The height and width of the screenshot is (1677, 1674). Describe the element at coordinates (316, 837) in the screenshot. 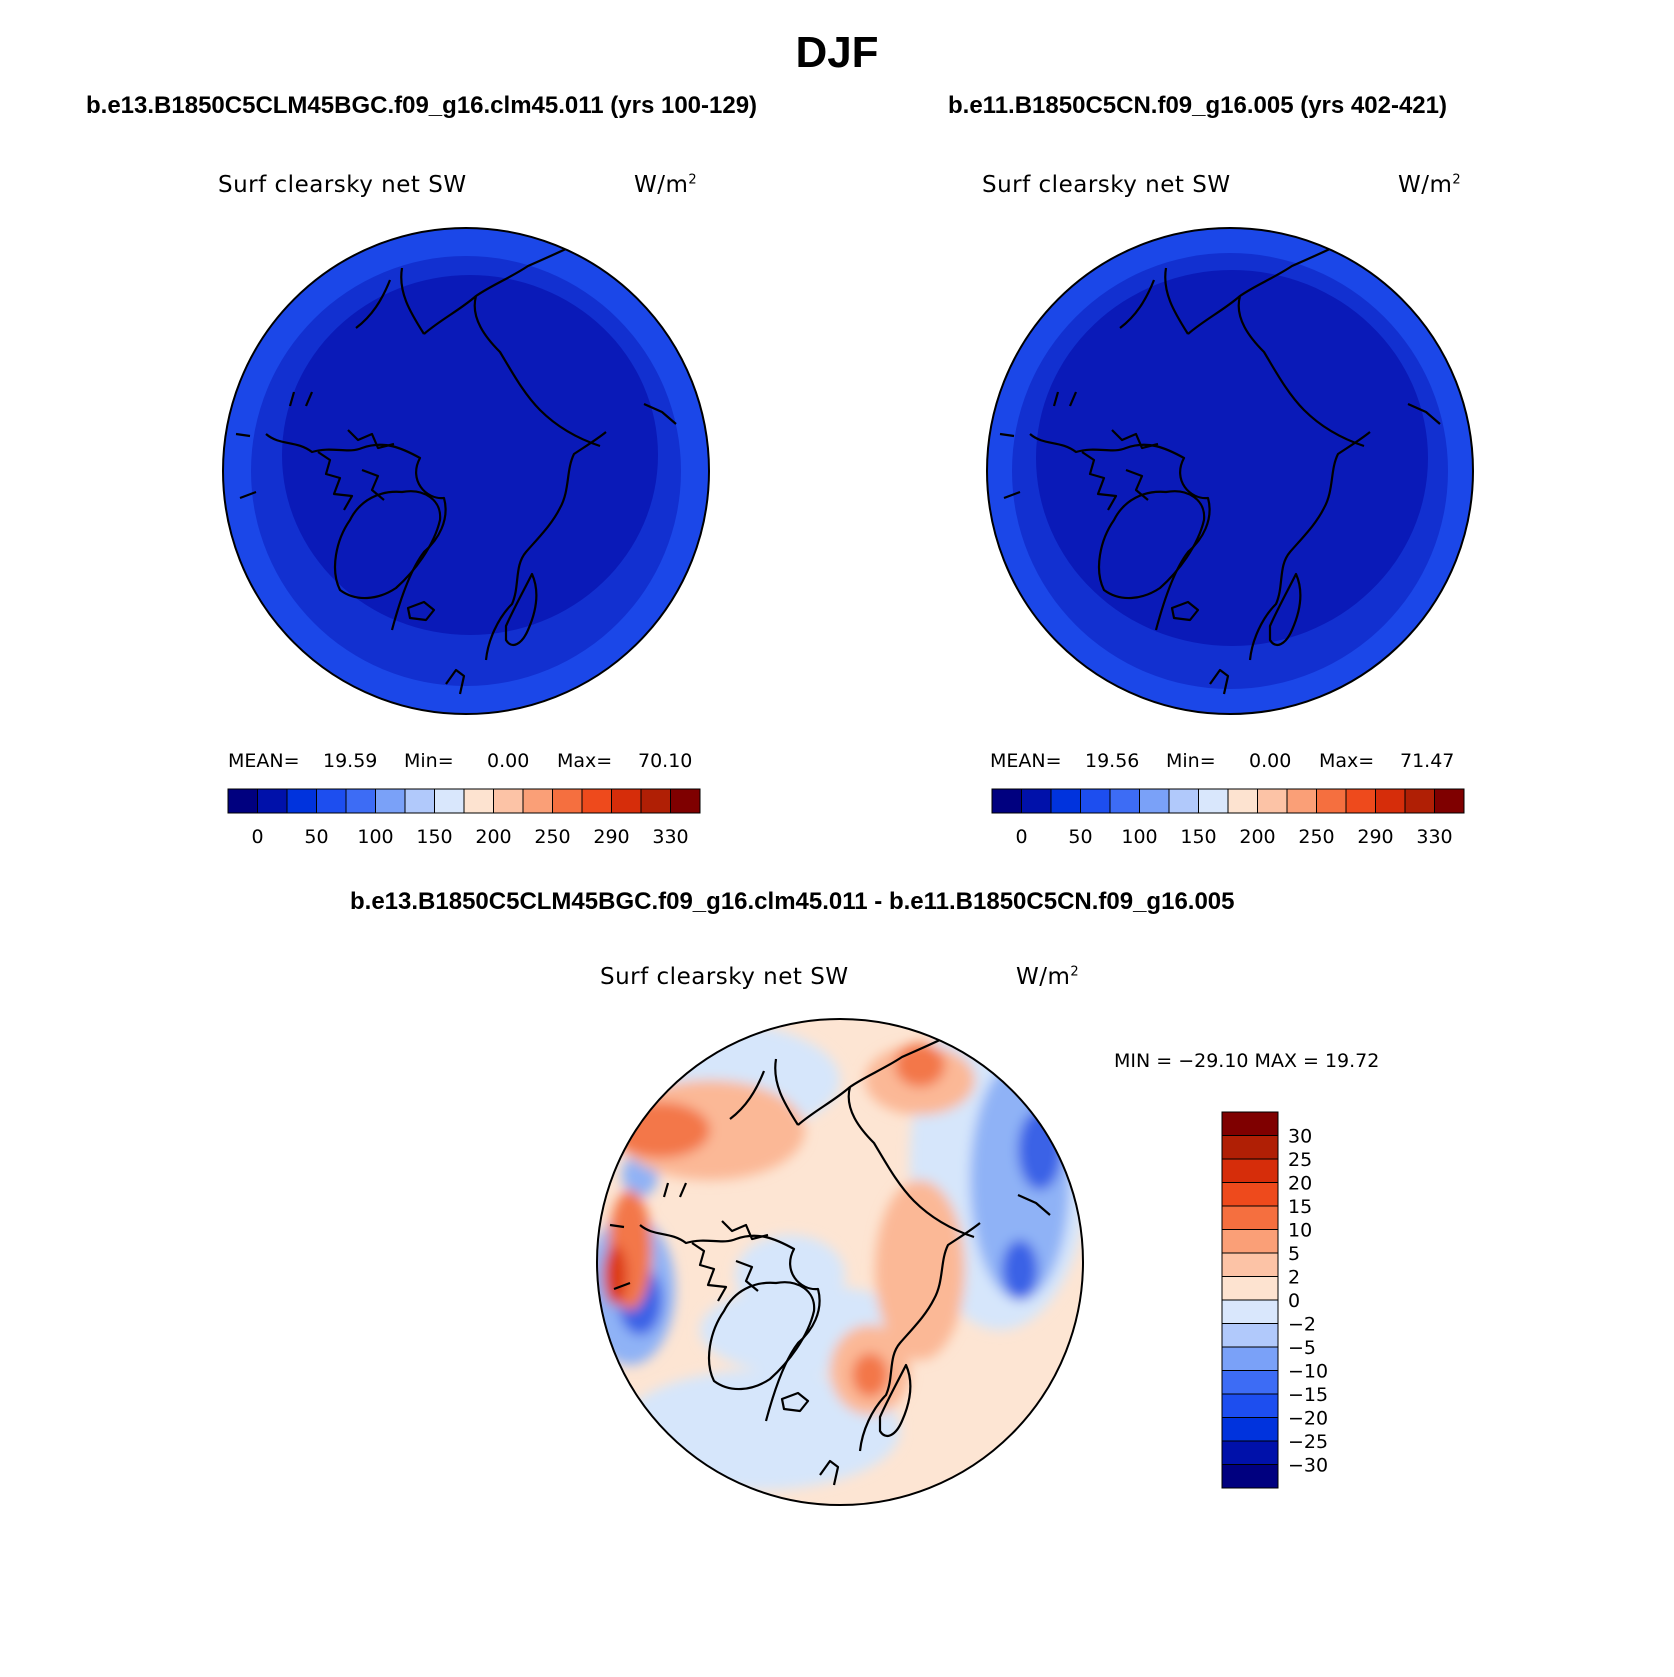

I see `panel1-colorbar-tick-label: 50` at that location.